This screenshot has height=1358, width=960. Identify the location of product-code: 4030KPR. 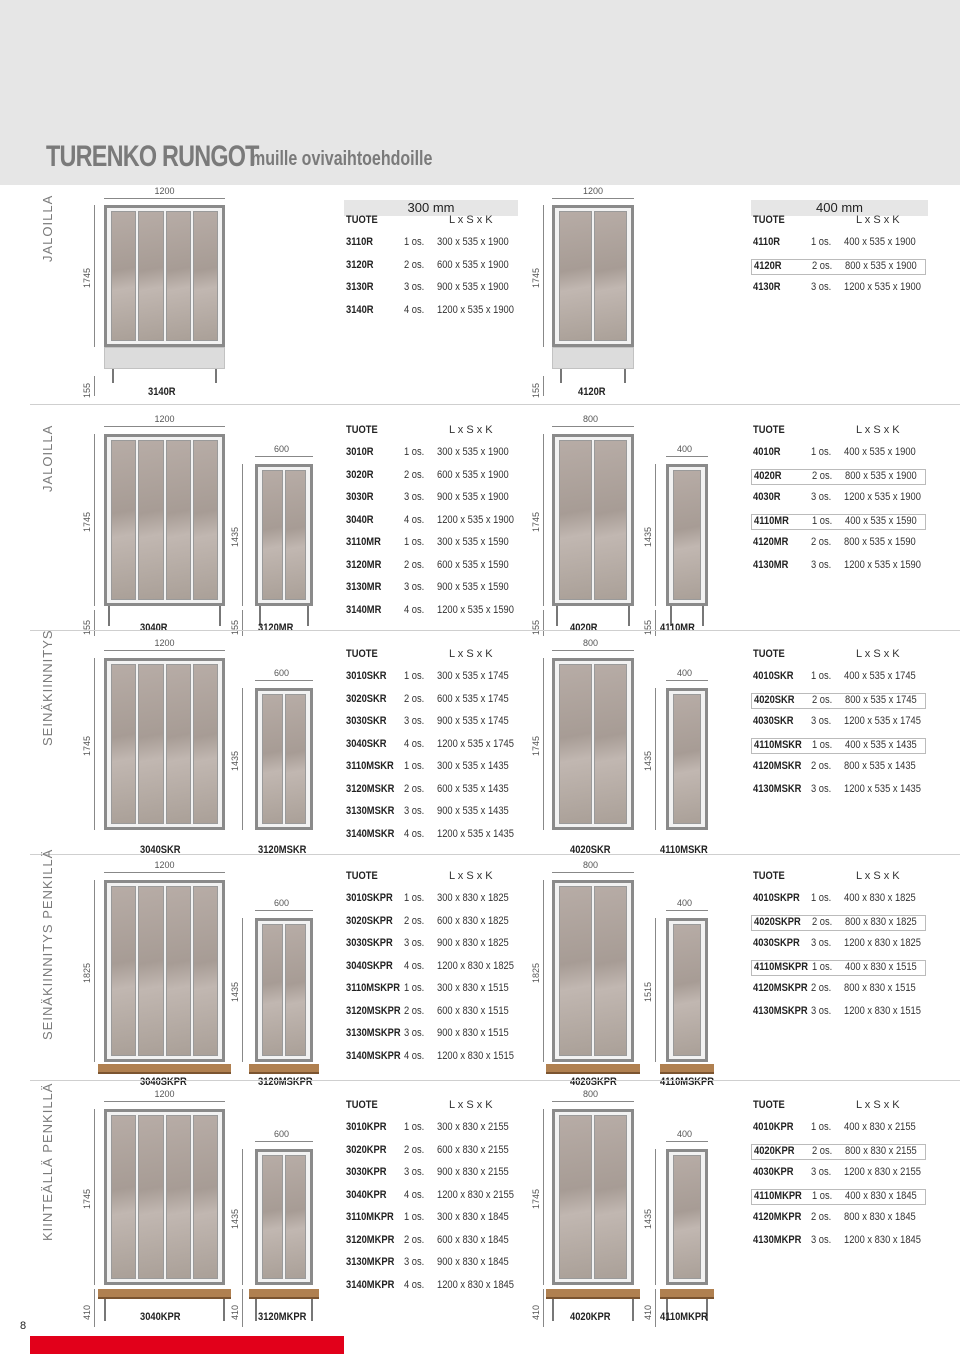
(773, 1172).